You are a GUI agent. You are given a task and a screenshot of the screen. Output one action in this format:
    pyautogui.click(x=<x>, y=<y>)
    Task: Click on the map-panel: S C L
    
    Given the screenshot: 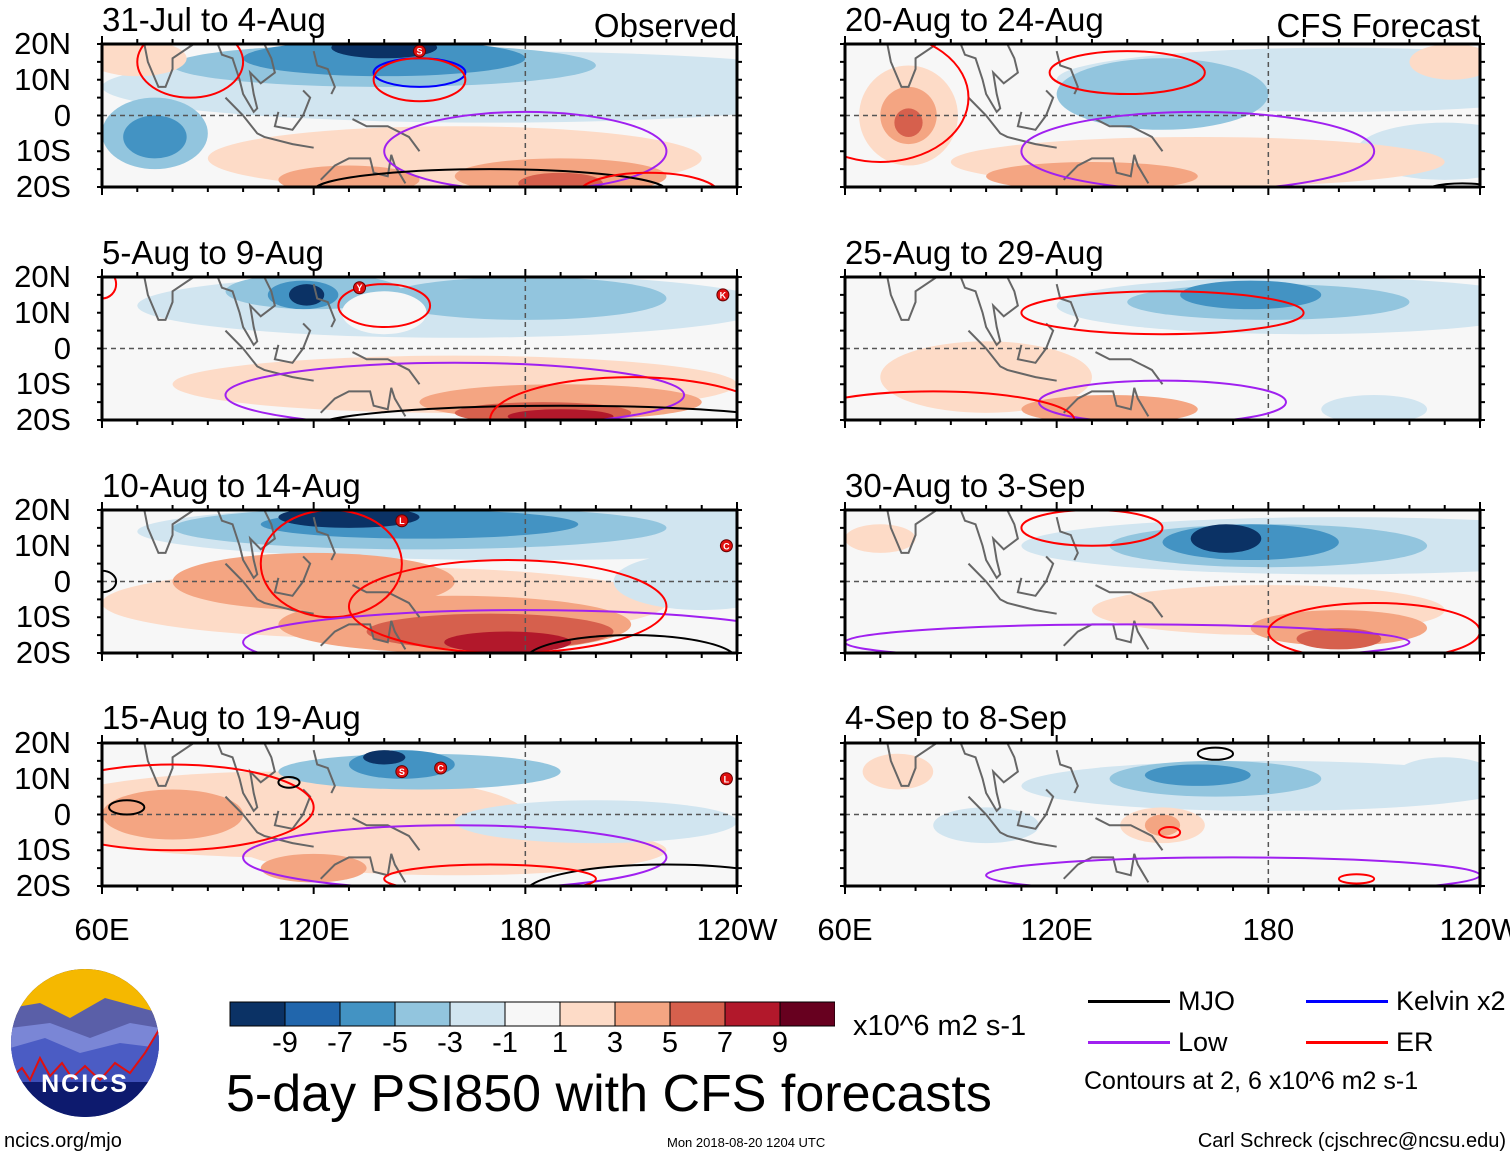 What is the action you would take?
    pyautogui.click(x=419, y=814)
    